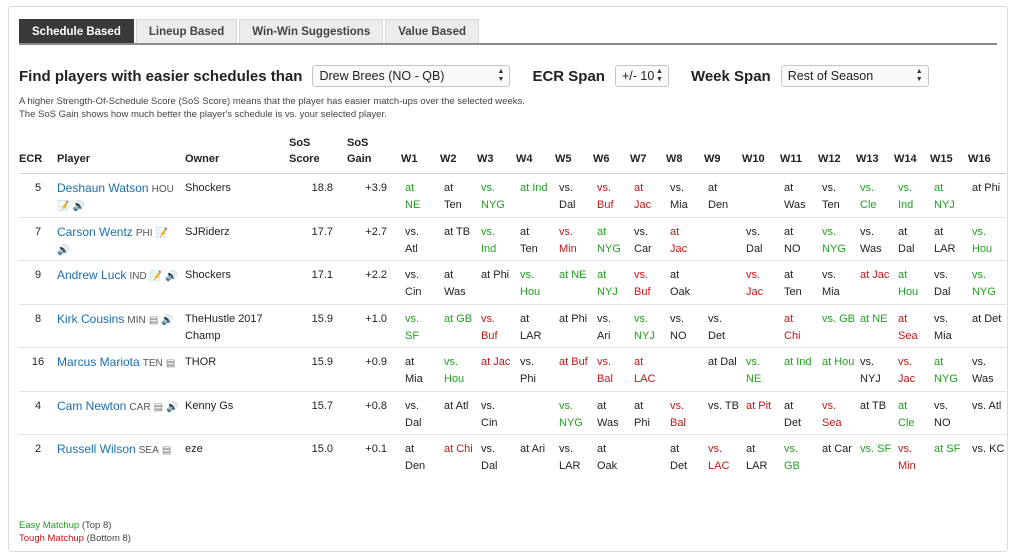 This screenshot has width=1016, height=560. What do you see at coordinates (374, 238) in the screenshot?
I see `sos-gain-cell: +2.7` at bounding box center [374, 238].